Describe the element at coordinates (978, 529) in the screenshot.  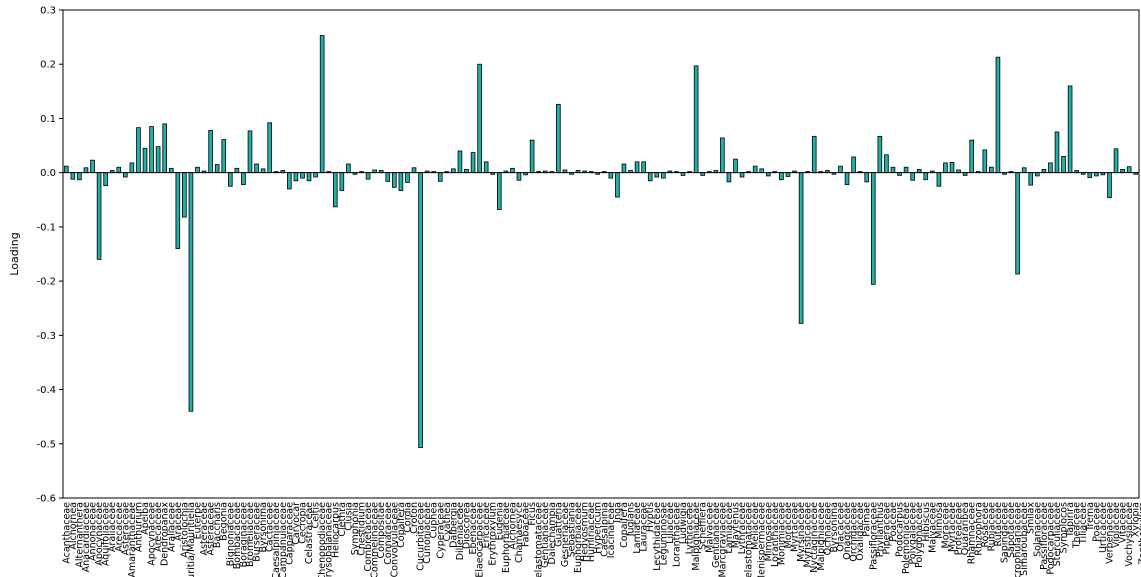
I see `x-tick-label: Rhizophora` at that location.